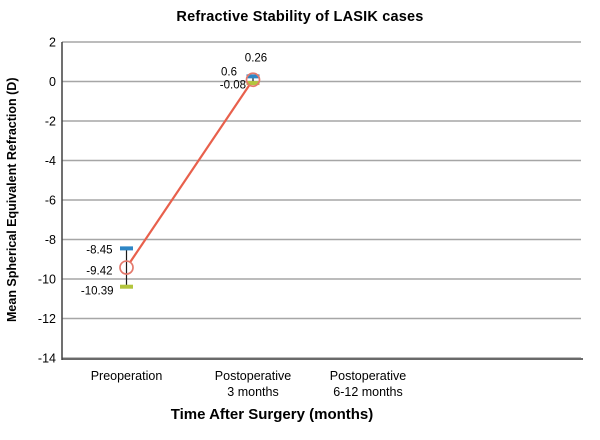  What do you see at coordinates (50, 122) in the screenshot?
I see `y-tick-label: -2` at bounding box center [50, 122].